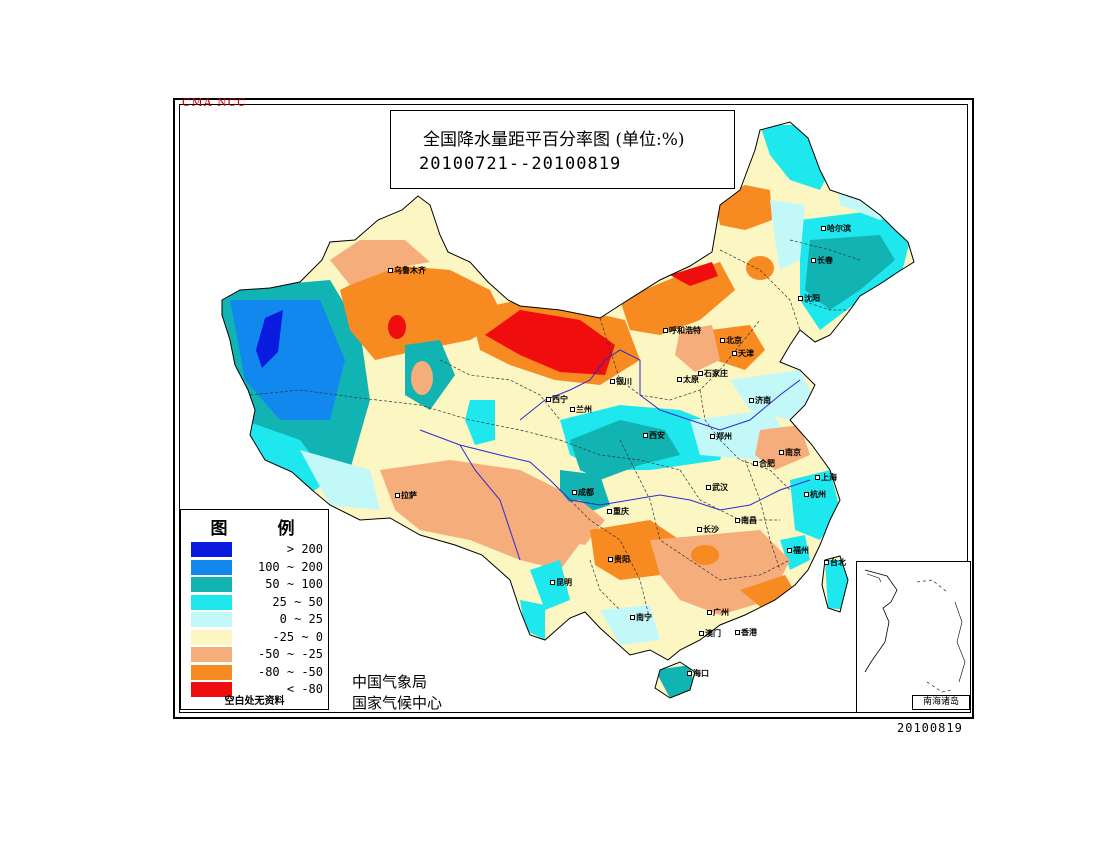  Describe the element at coordinates (721, 436) in the screenshot. I see `city-label: 郑州` at that location.